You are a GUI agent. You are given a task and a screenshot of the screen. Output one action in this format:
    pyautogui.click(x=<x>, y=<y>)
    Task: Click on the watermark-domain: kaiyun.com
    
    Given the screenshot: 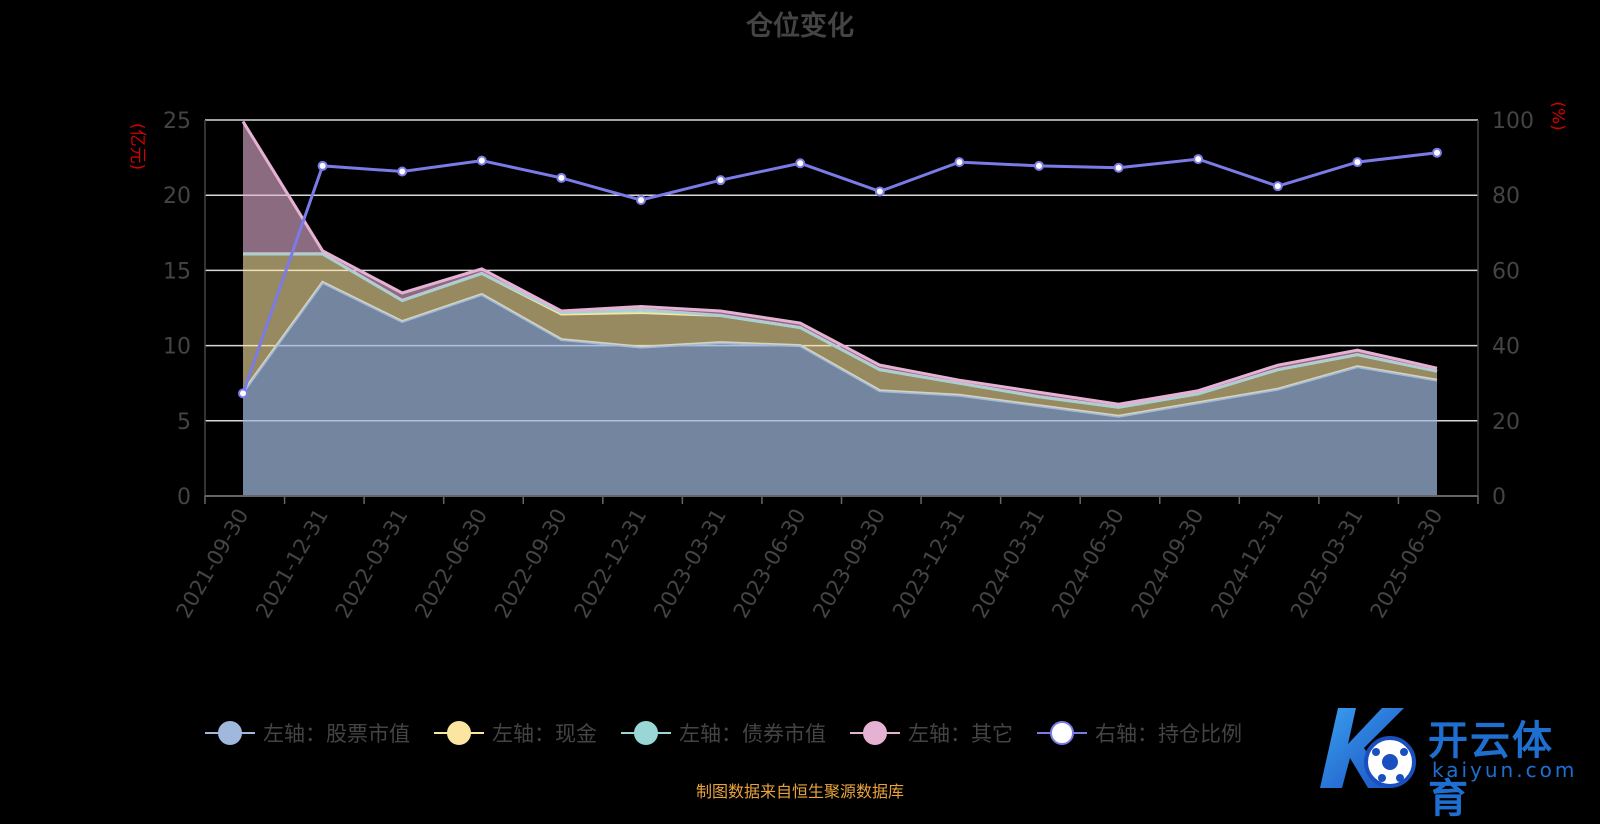 What is the action you would take?
    pyautogui.click(x=1505, y=770)
    